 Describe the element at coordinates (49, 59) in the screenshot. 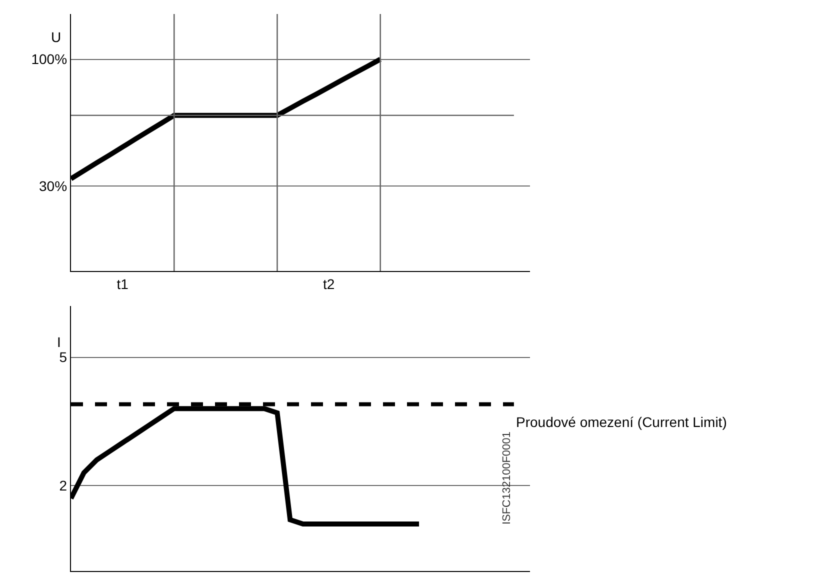

I see `y-tick-label: 100%` at that location.